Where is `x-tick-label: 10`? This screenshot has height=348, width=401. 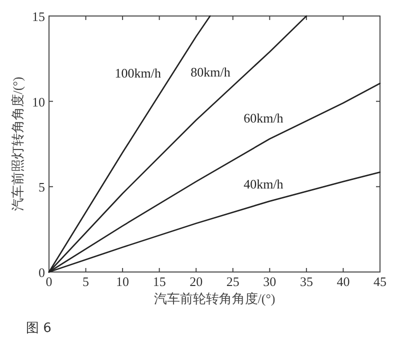
x-tick-label: 10 is located at coordinates (123, 281).